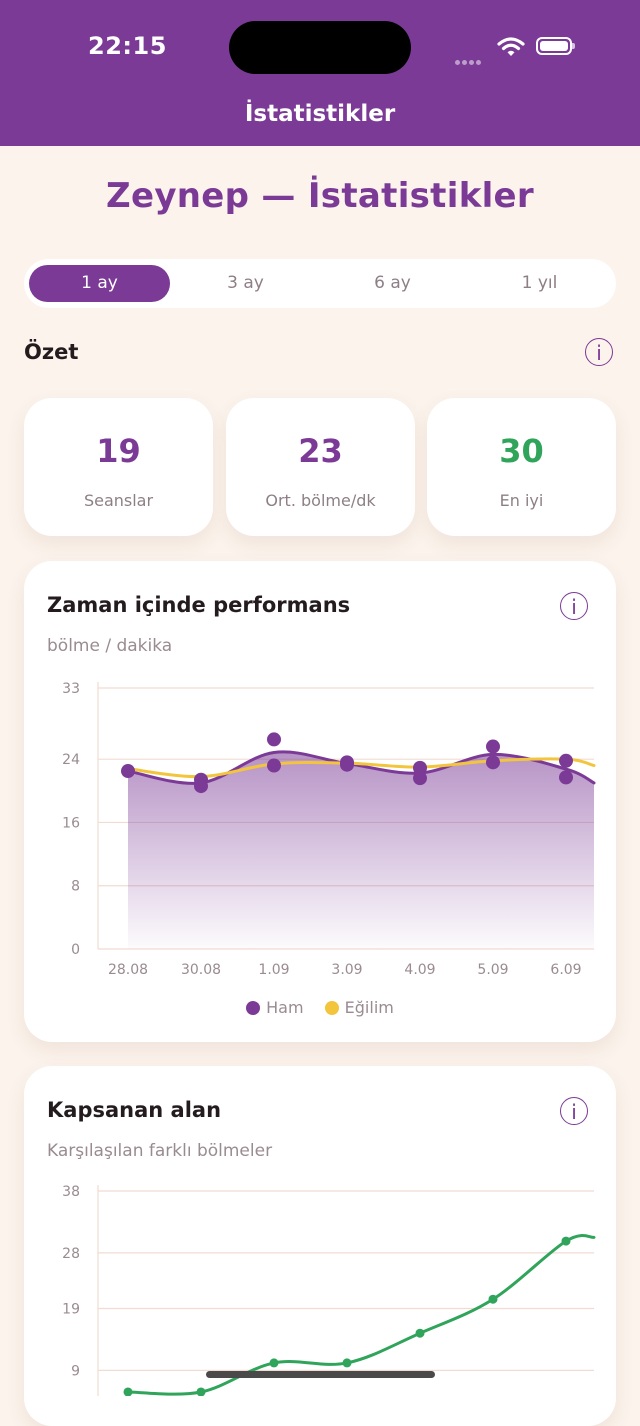 Image resolution: width=640 pixels, height=1426 pixels. I want to click on y-tick-label: 19, so click(71, 1310).